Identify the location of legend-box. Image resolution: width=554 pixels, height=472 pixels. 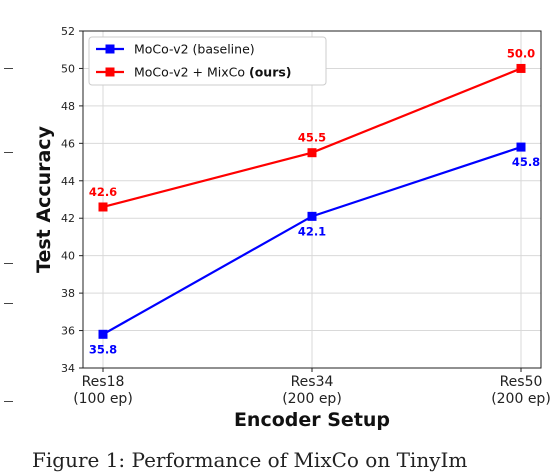
(207, 61).